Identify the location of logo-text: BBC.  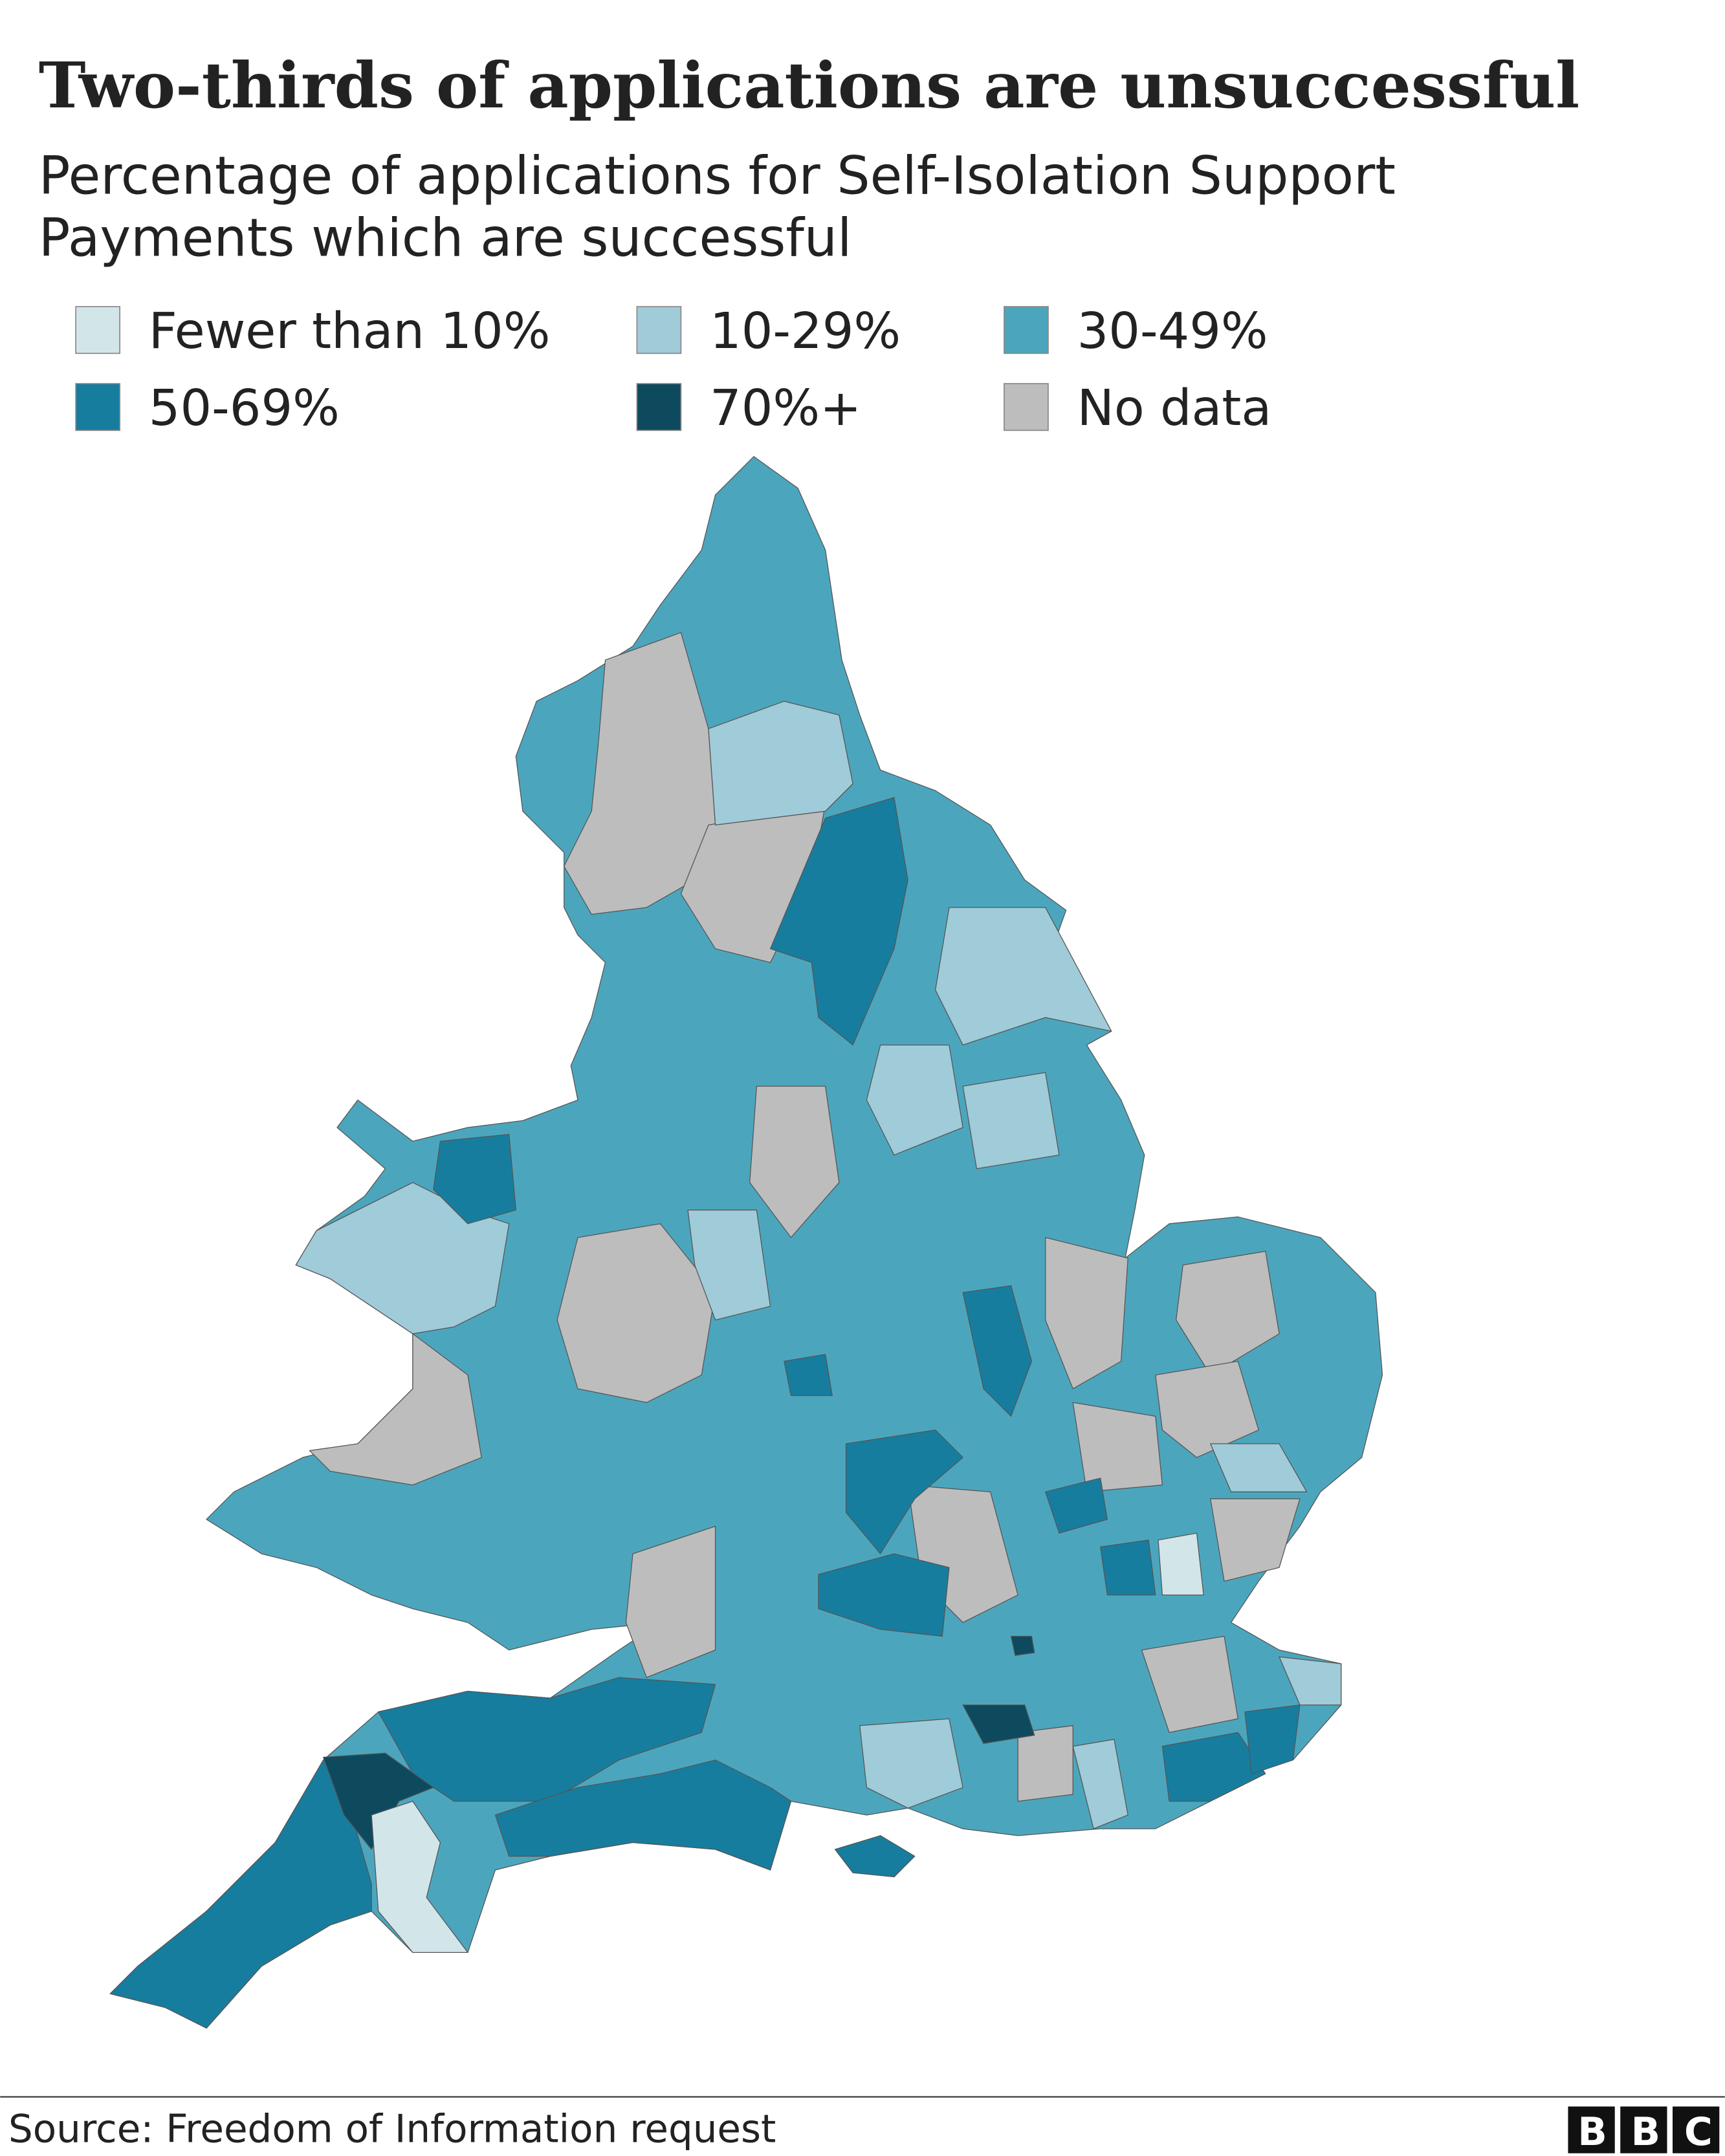
(1644, 2132).